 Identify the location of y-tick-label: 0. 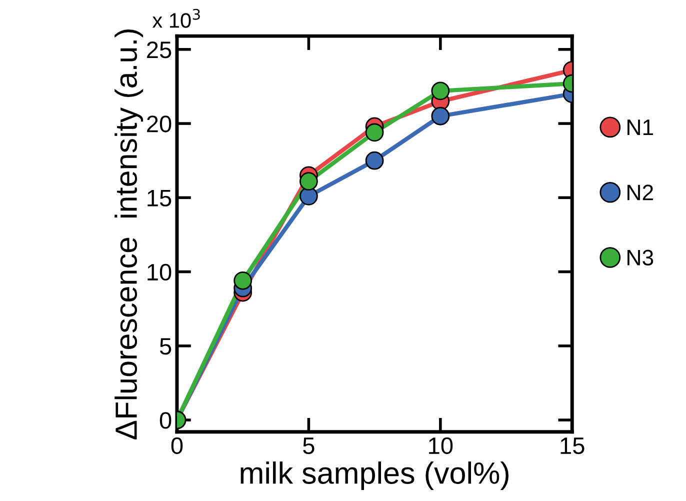
(166, 420).